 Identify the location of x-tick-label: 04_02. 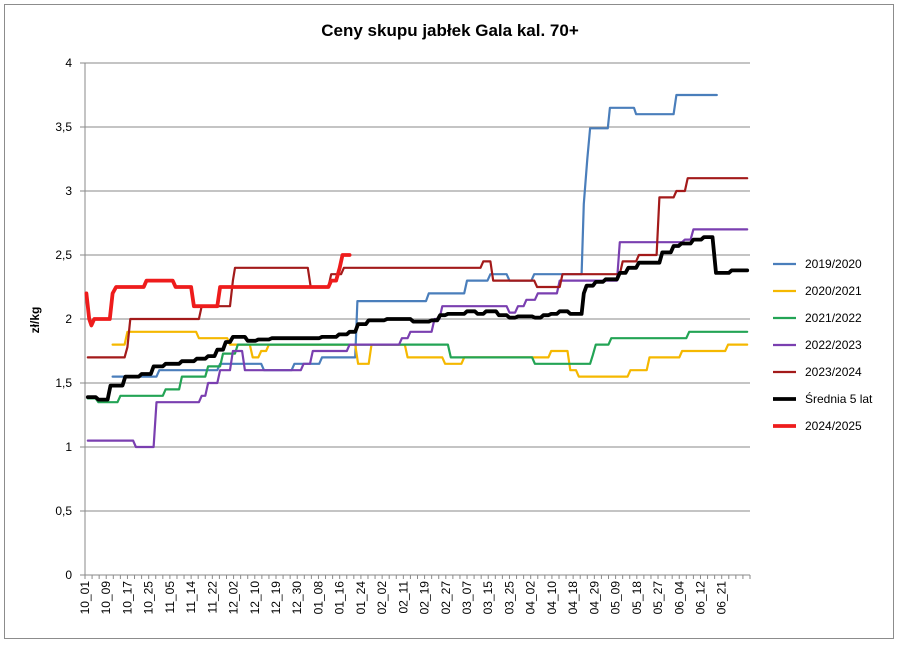
(531, 598).